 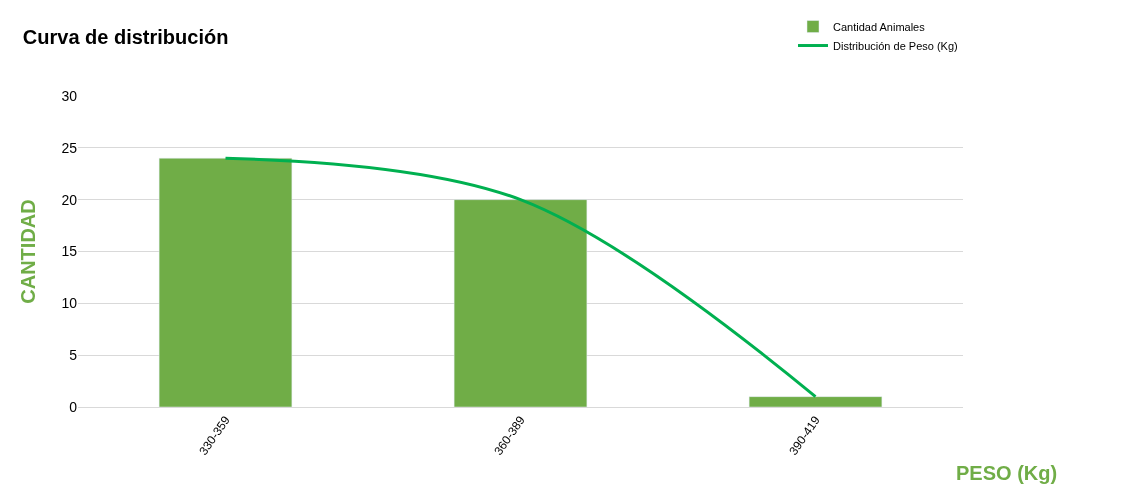 I want to click on chart-title: Curva de distribución, so click(x=125, y=36).